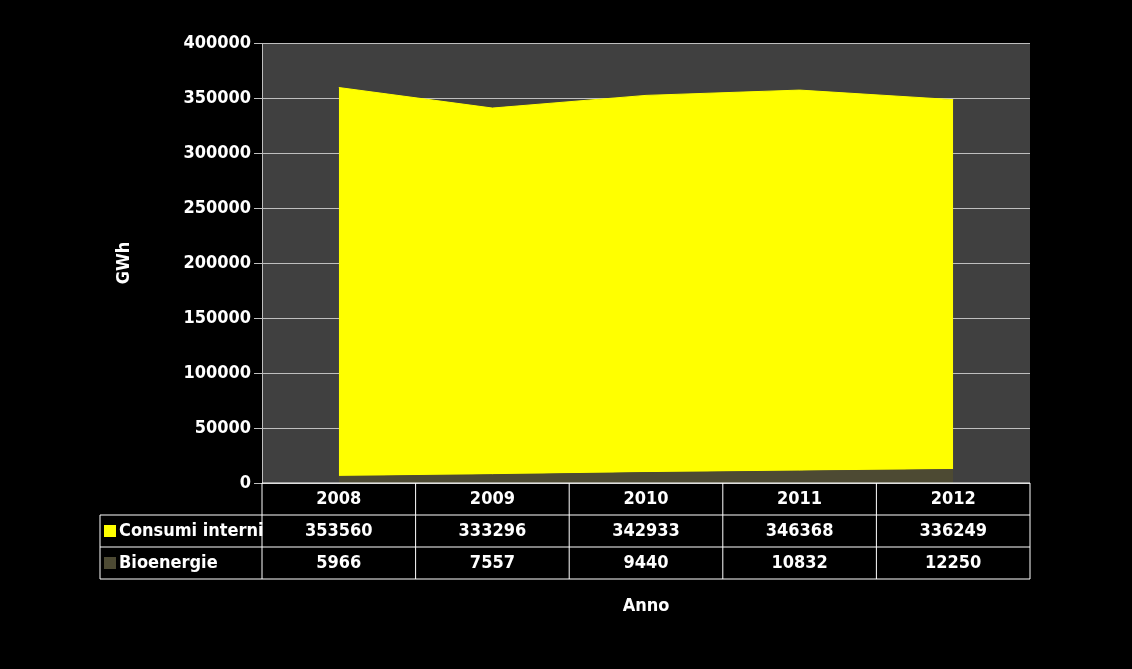 The height and width of the screenshot is (669, 1132). Describe the element at coordinates (646, 497) in the screenshot. I see `x-tick-label: 2010` at that location.